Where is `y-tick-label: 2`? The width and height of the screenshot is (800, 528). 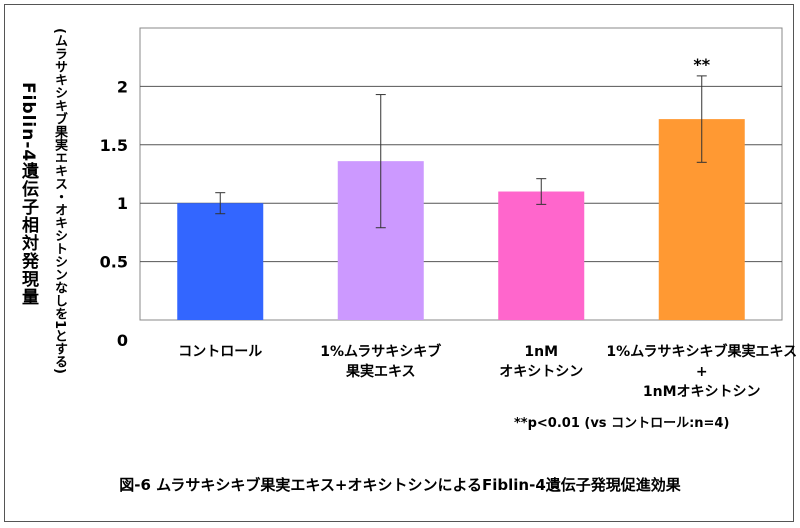 y-tick-label: 2 is located at coordinates (122, 86).